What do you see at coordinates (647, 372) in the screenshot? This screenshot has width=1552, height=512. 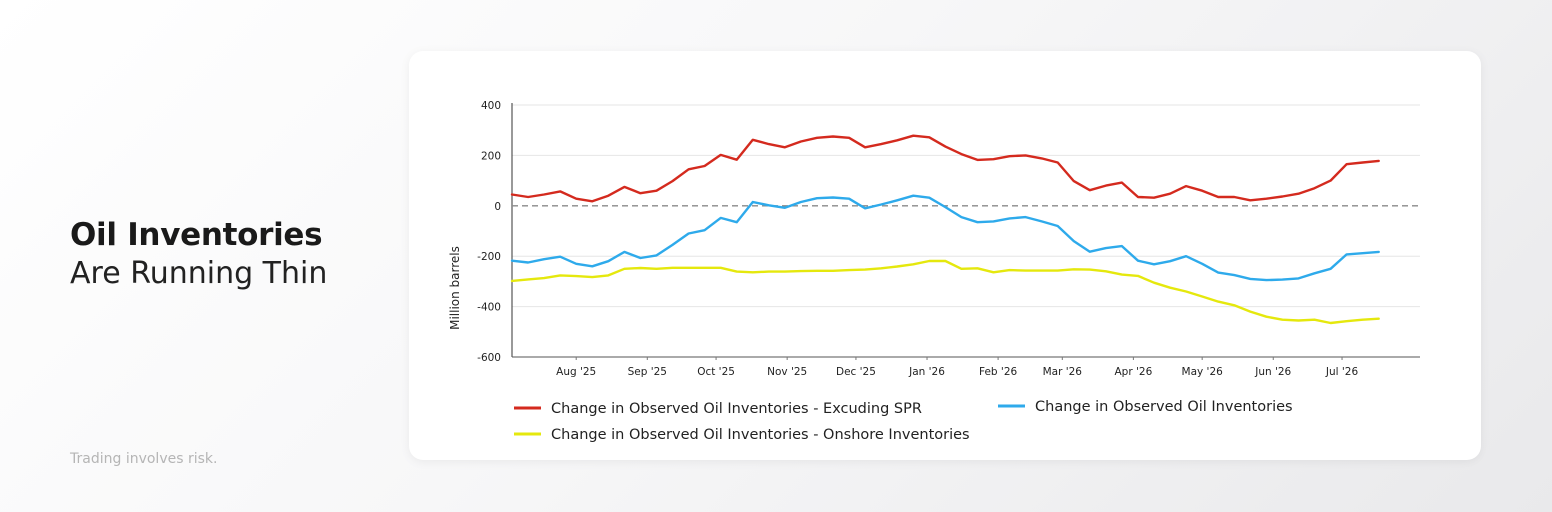 I see `x-tick-label: Sep '25` at bounding box center [647, 372].